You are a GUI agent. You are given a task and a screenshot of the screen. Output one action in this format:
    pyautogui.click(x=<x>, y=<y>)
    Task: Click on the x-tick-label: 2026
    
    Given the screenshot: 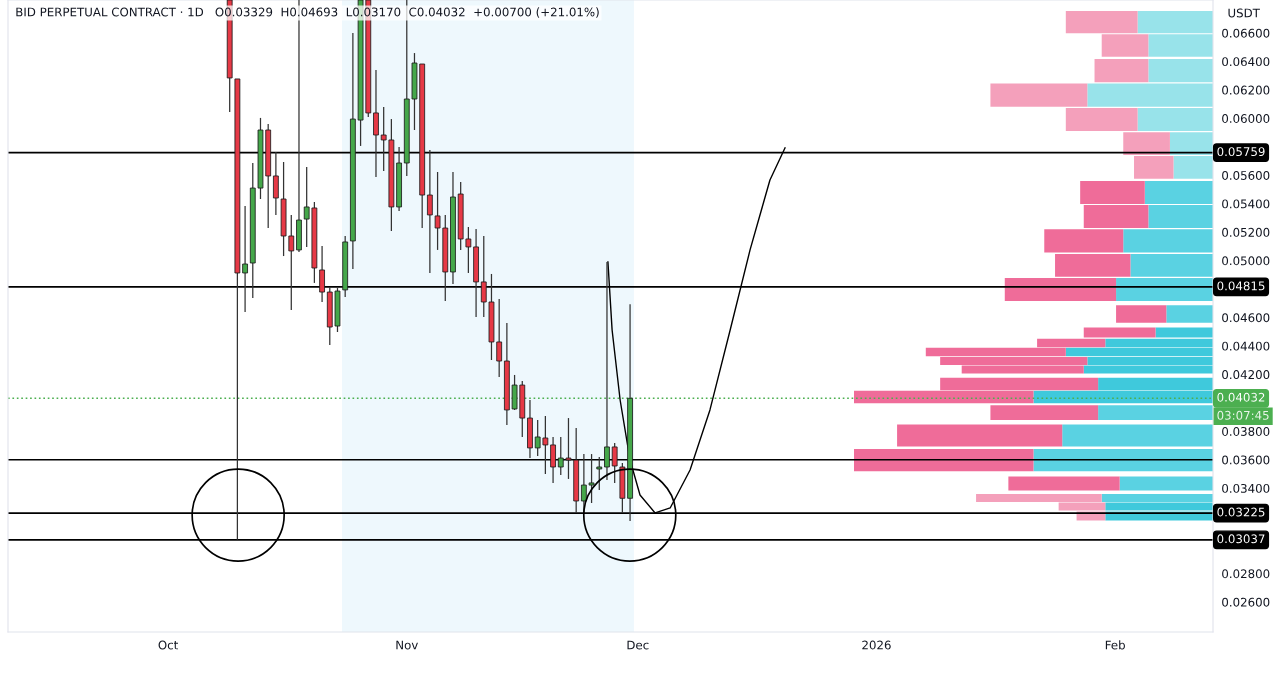 What is the action you would take?
    pyautogui.click(x=876, y=645)
    